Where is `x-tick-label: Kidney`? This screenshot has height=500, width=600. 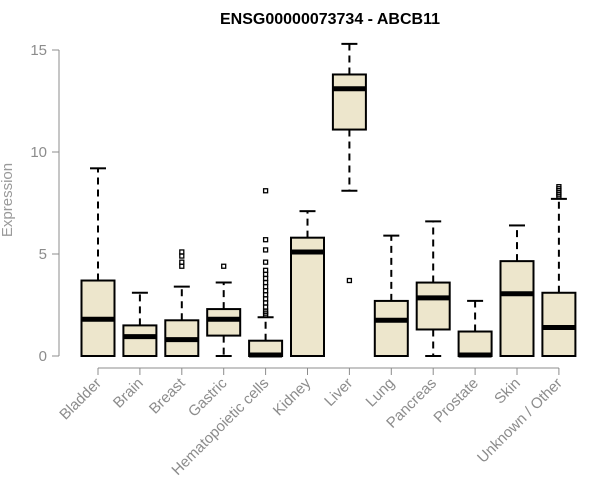 x-tick-label: Kidney is located at coordinates (292, 396).